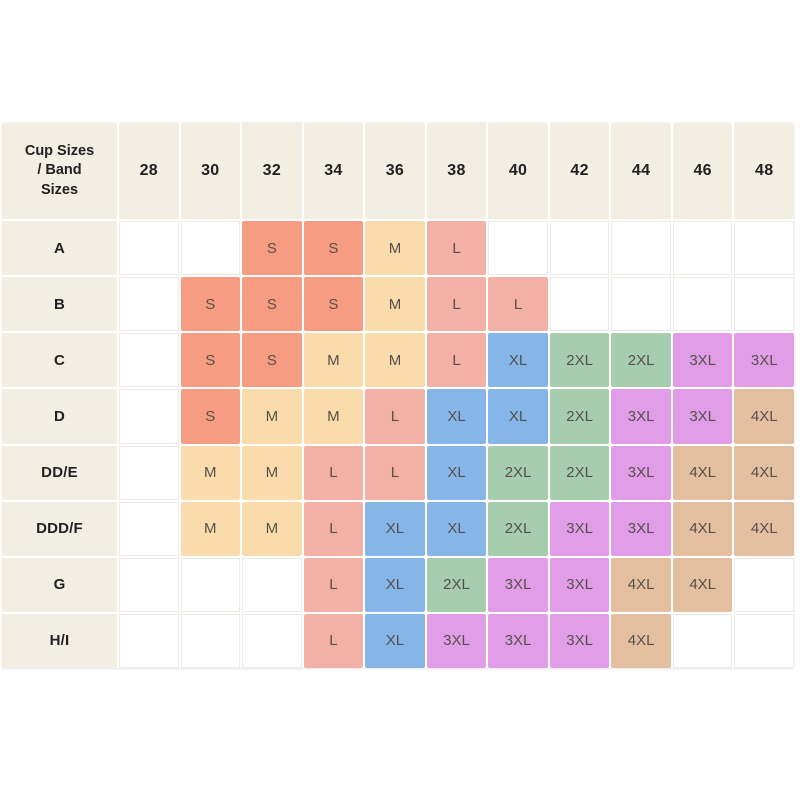  What do you see at coordinates (395, 171) in the screenshot?
I see `band-size-header-36: 36` at bounding box center [395, 171].